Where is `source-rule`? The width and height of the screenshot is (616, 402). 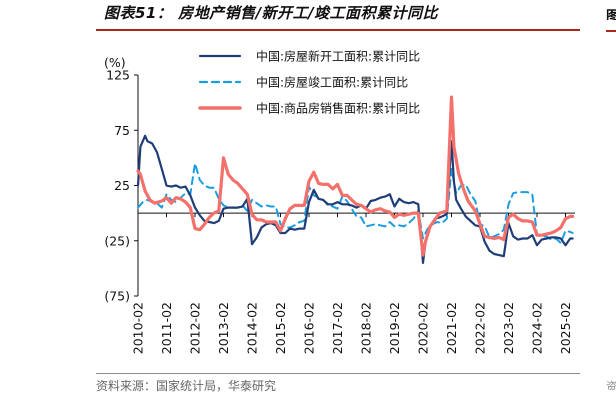 source-rule is located at coordinates (338, 373).